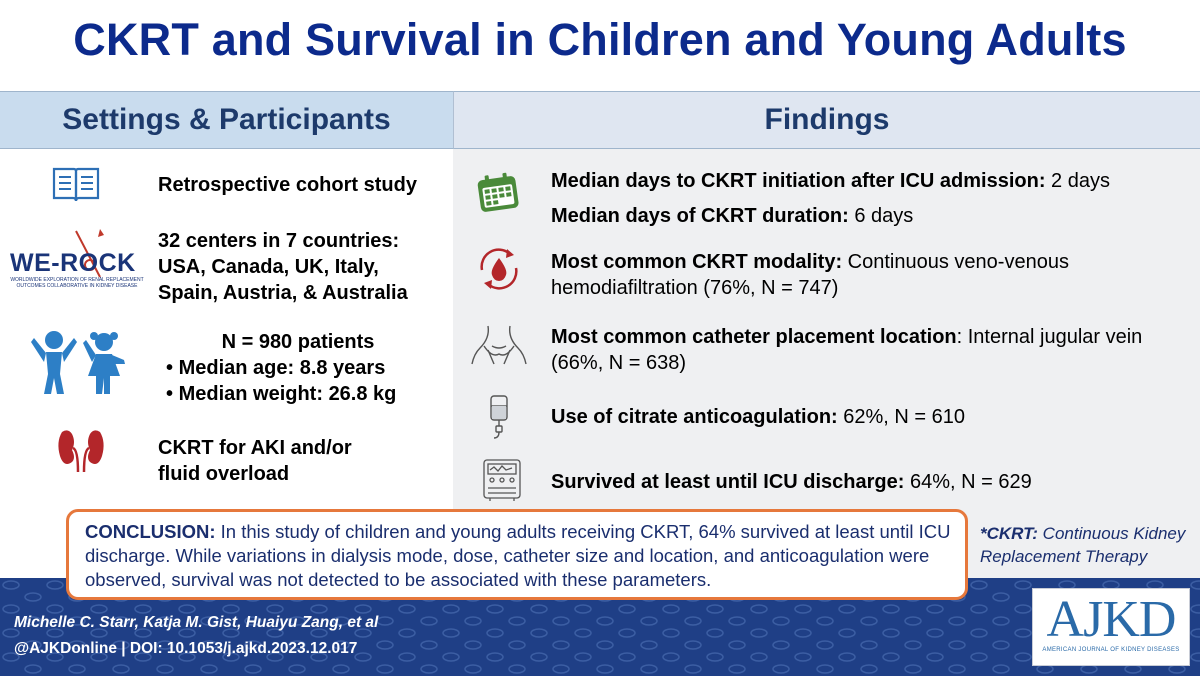  Describe the element at coordinates (499, 417) in the screenshot. I see `iv-bag-icon` at that location.